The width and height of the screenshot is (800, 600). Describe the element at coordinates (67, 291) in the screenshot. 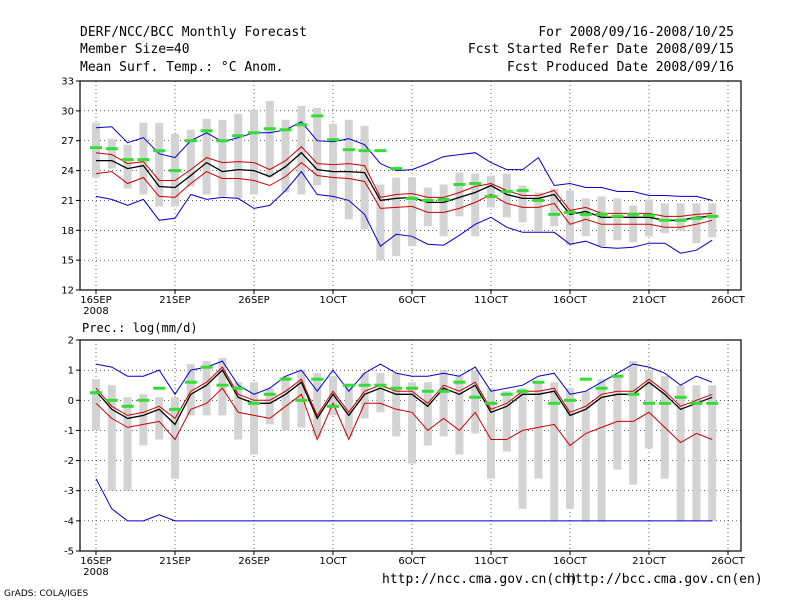

I see `y-tick-label: 12` at that location.